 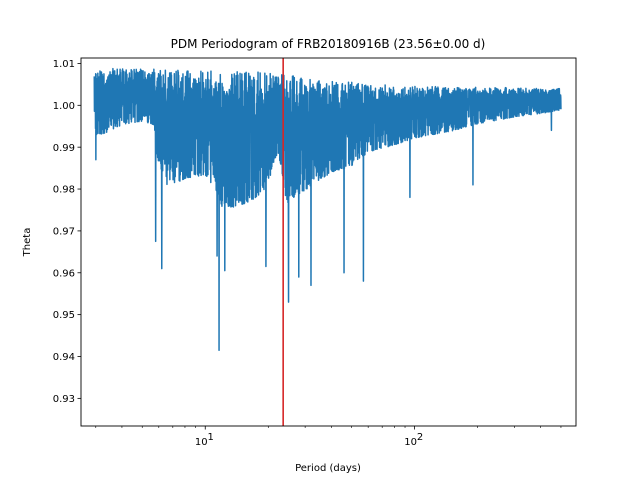 What do you see at coordinates (27, 243) in the screenshot?
I see `y-axis-label: Theta` at bounding box center [27, 243].